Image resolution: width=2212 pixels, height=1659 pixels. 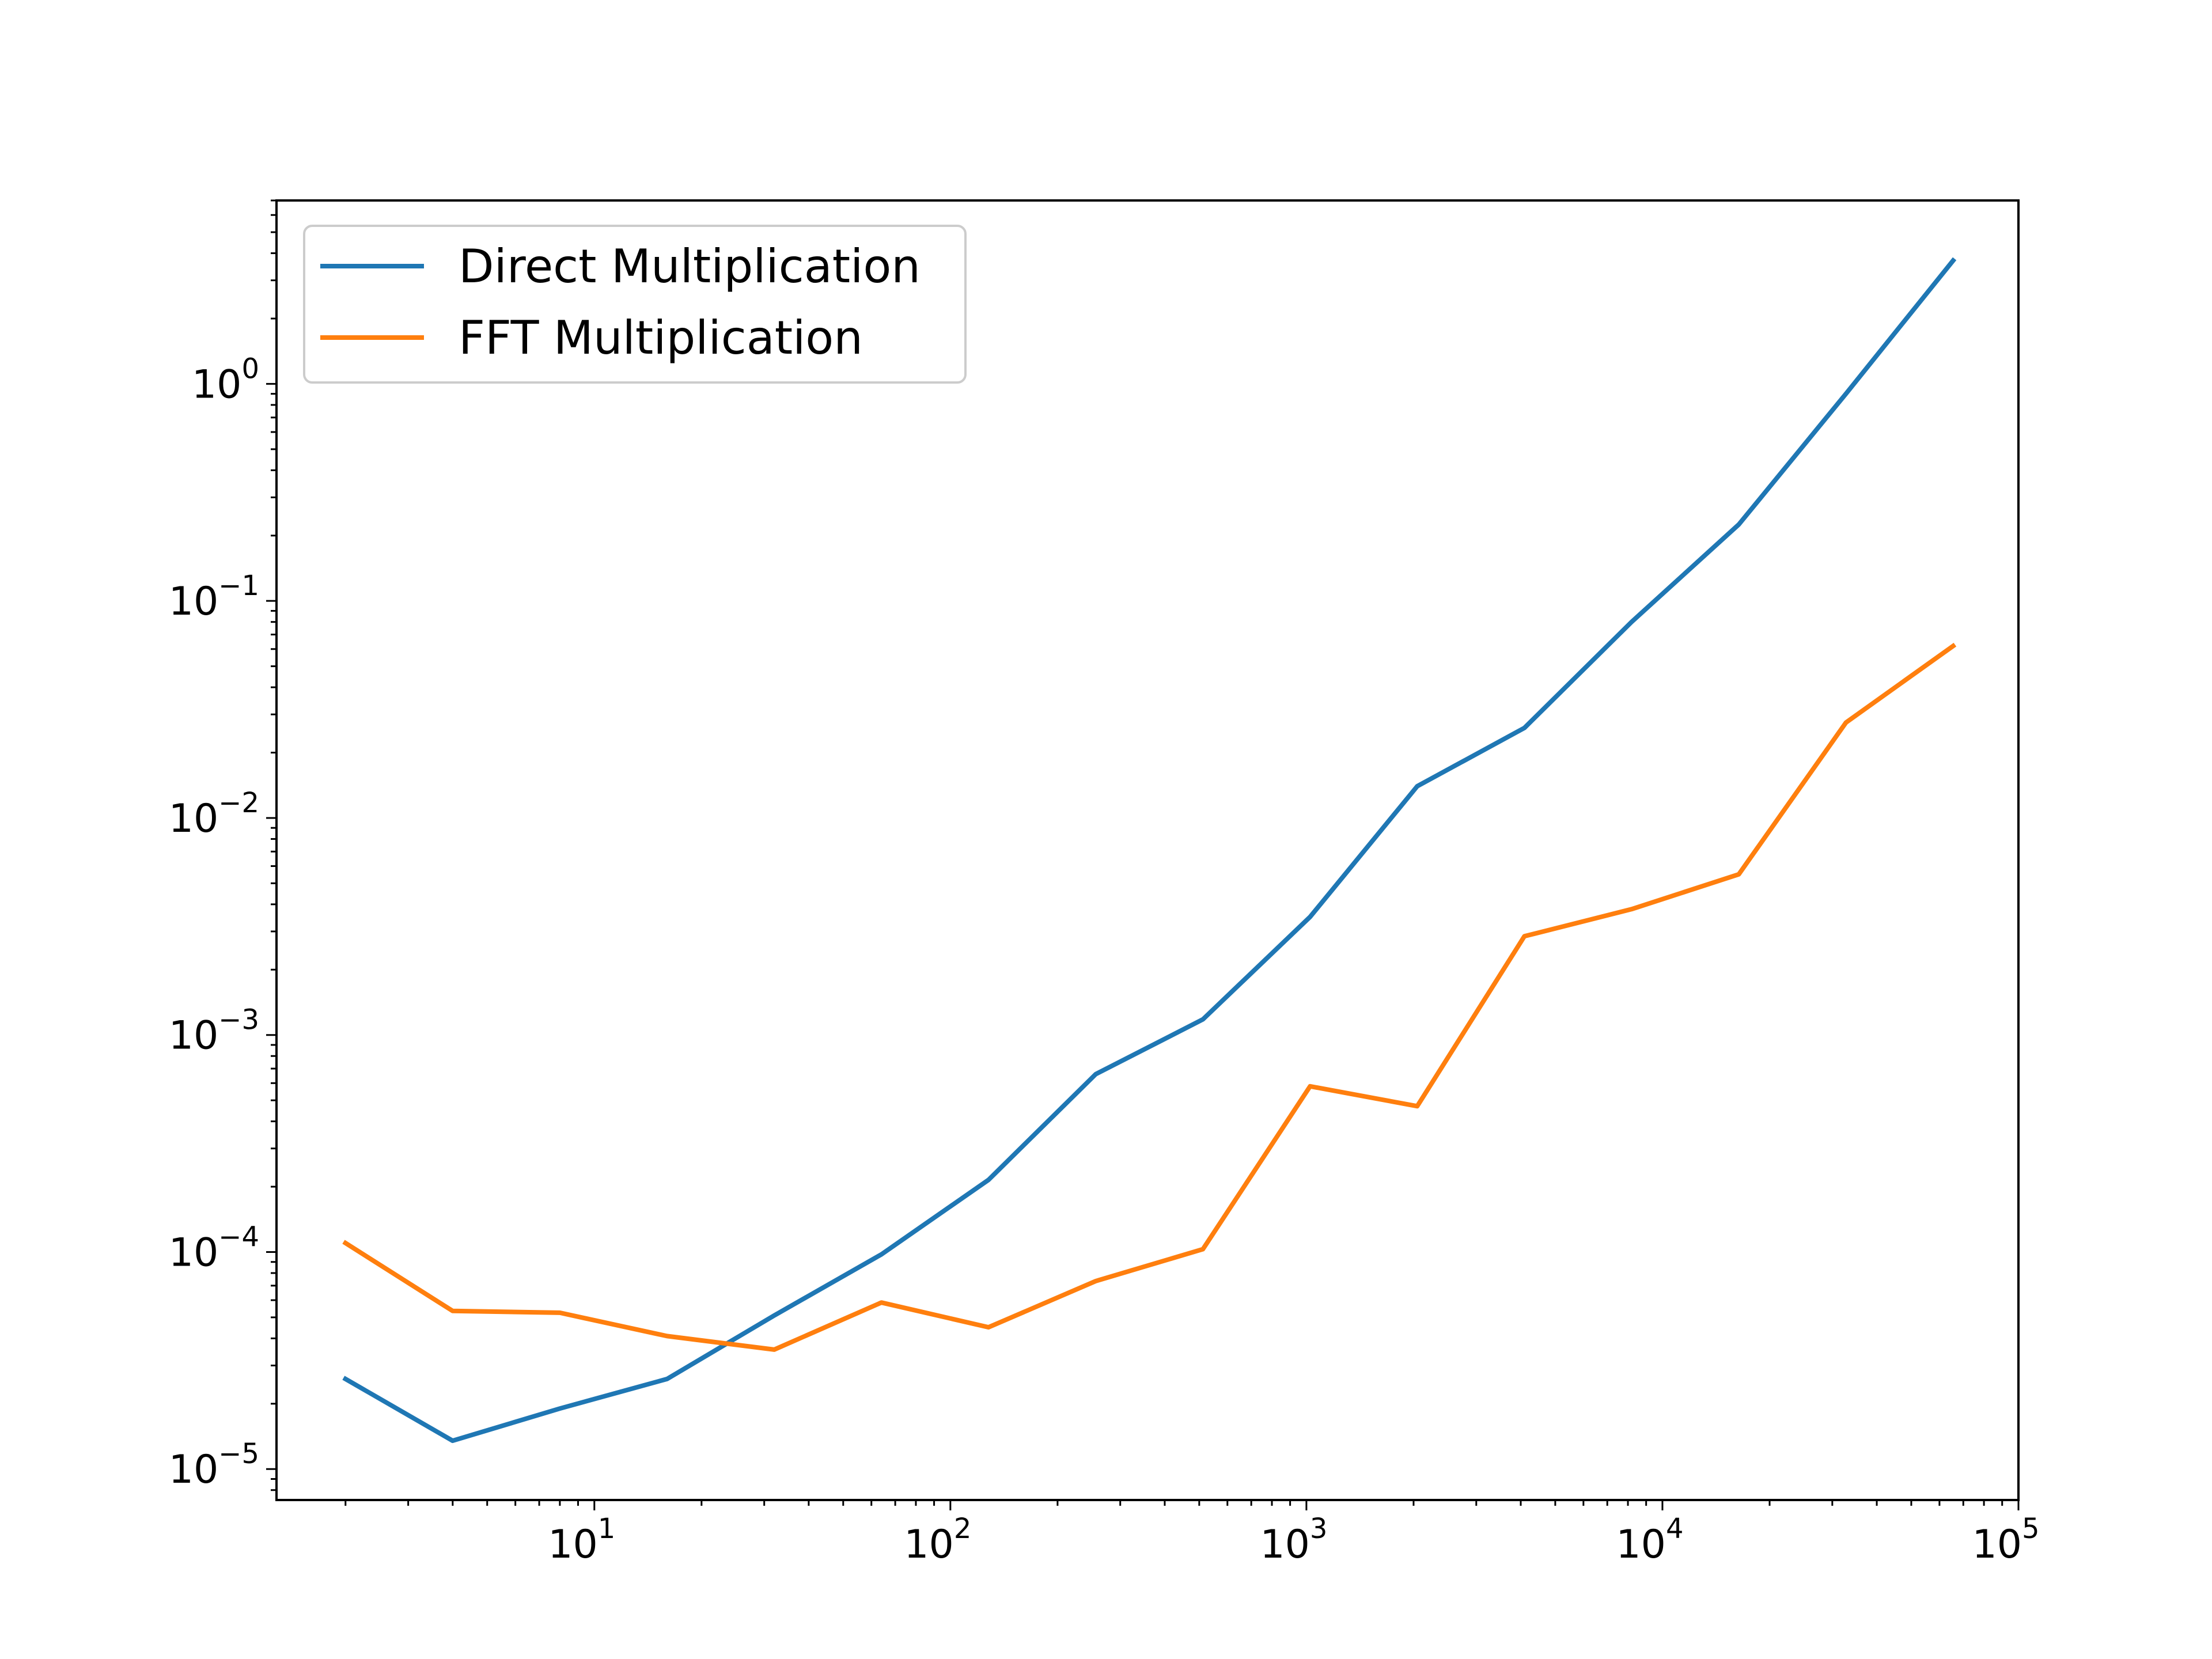 I want to click on legend-box, so click(x=635, y=304).